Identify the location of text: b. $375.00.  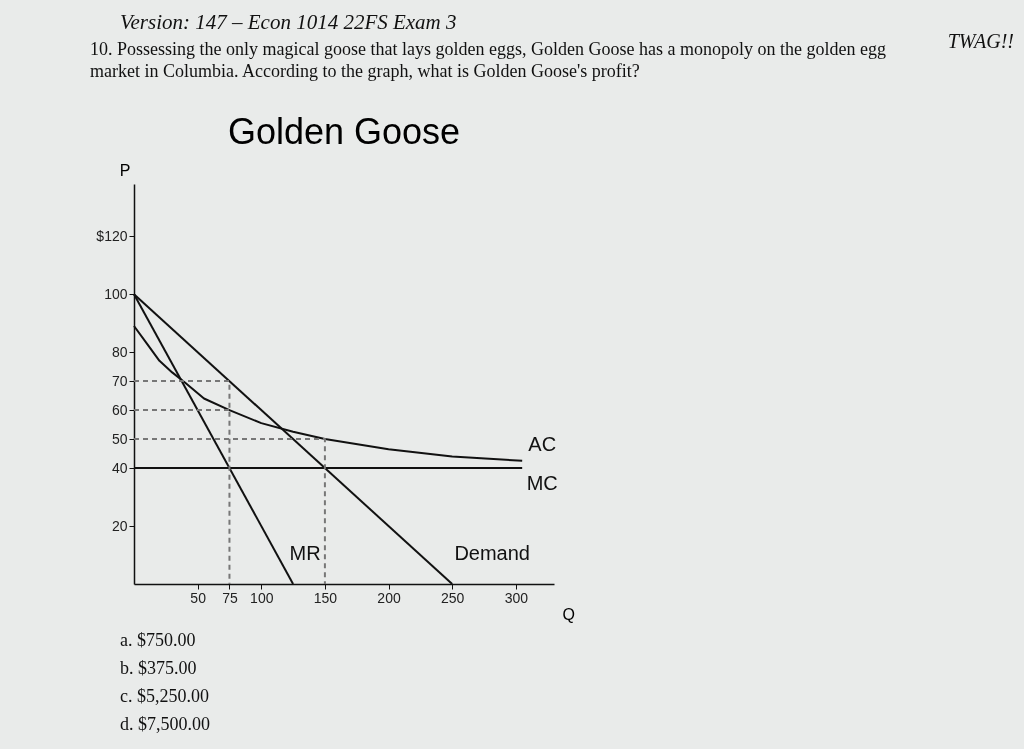
(159, 668).